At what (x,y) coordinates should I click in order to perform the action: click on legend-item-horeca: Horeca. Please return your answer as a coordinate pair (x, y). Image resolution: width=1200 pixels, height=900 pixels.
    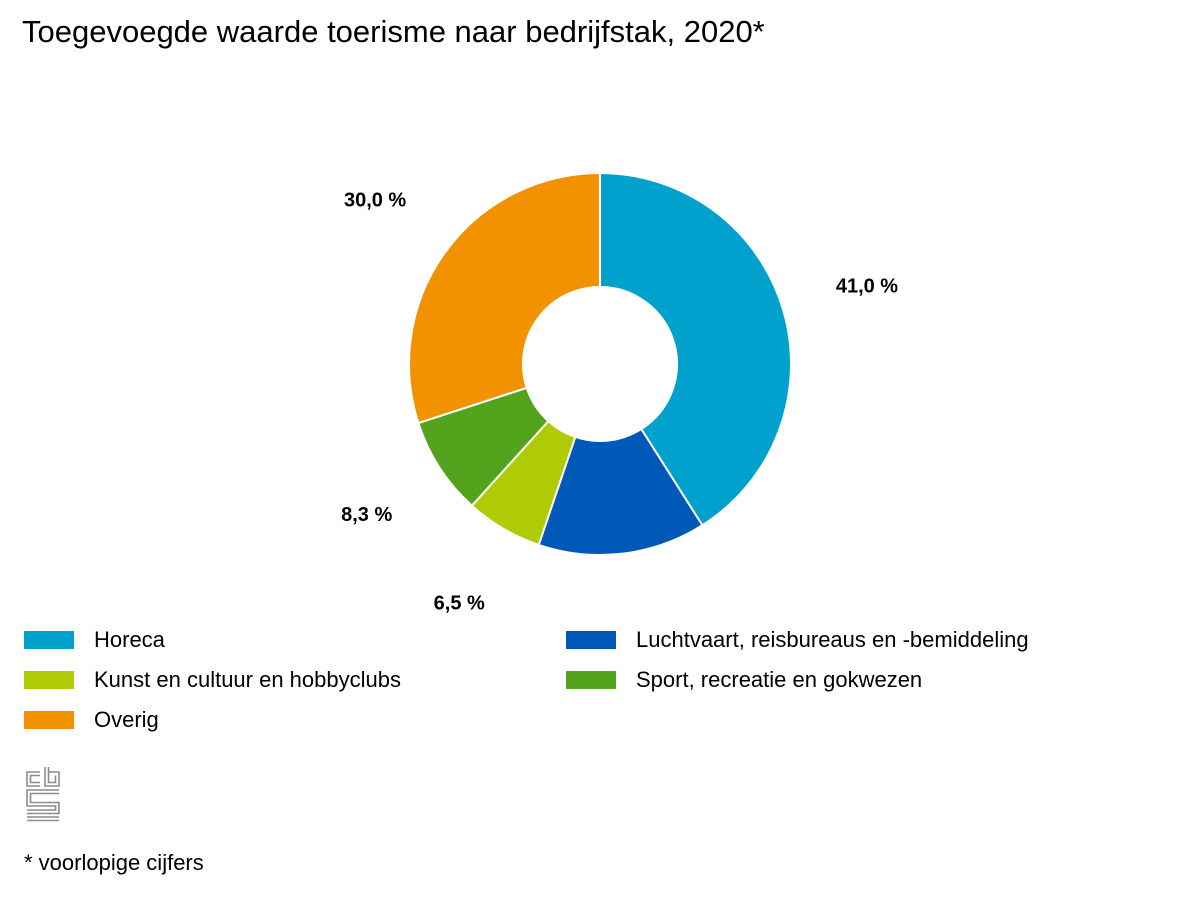
    Looking at the image, I should click on (94, 640).